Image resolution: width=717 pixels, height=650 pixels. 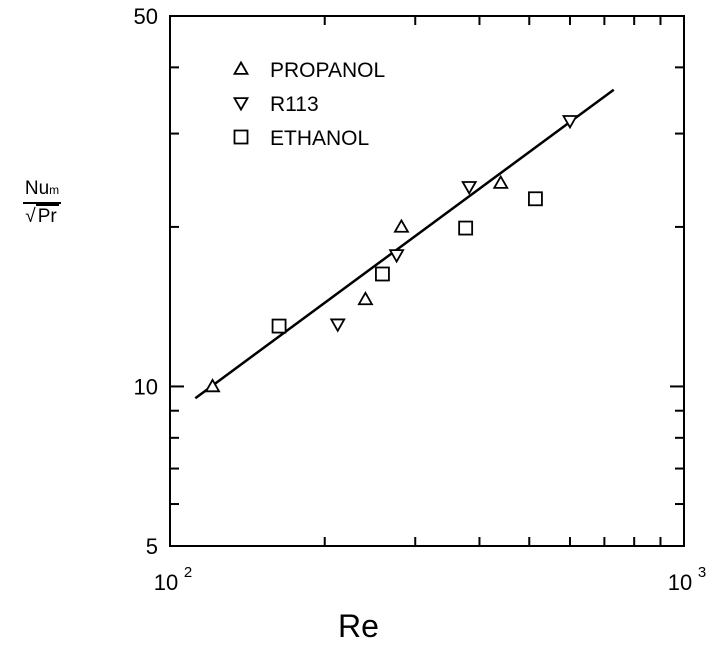 What do you see at coordinates (54, 190) in the screenshot?
I see `y-axis-label-num-sub: m` at bounding box center [54, 190].